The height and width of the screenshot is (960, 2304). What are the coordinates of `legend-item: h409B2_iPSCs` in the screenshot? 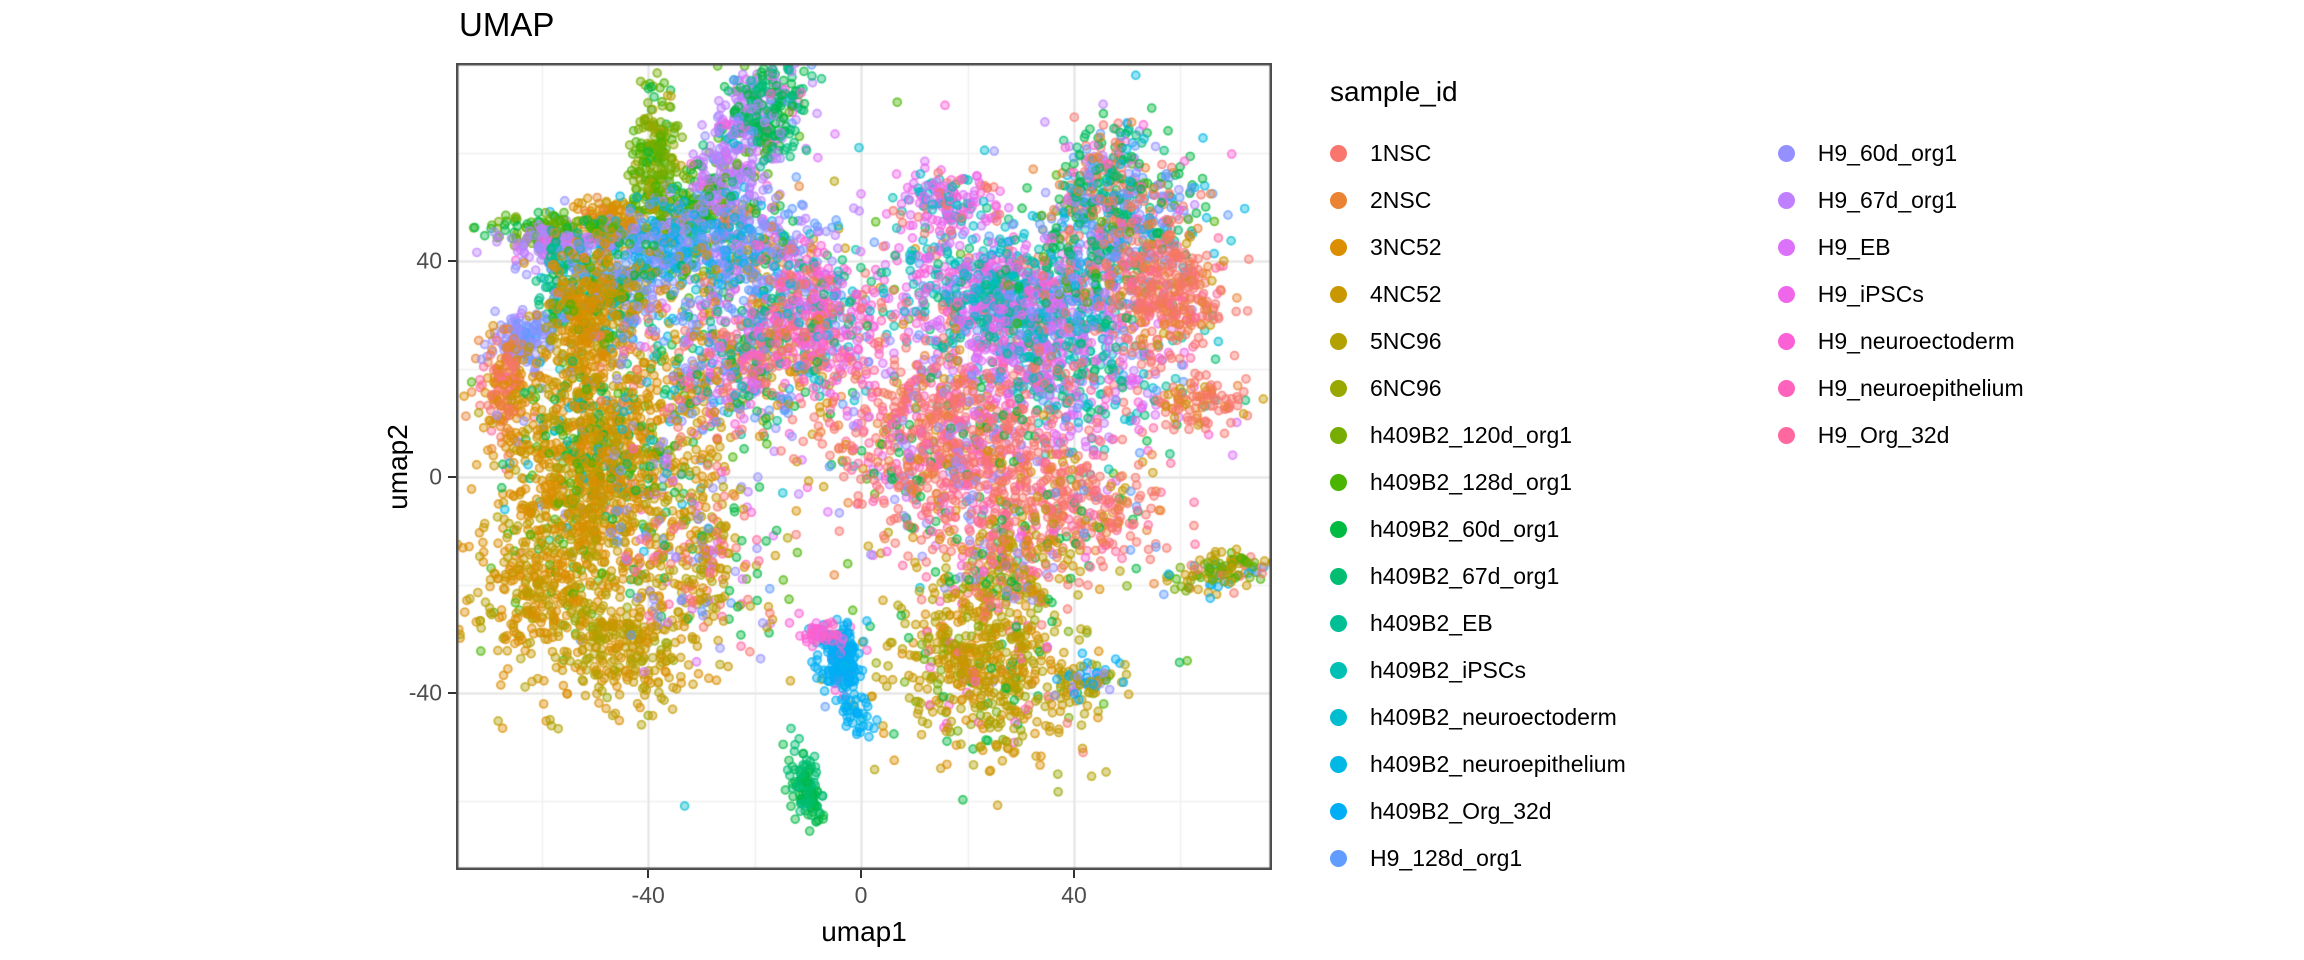 It's located at (1478, 670).